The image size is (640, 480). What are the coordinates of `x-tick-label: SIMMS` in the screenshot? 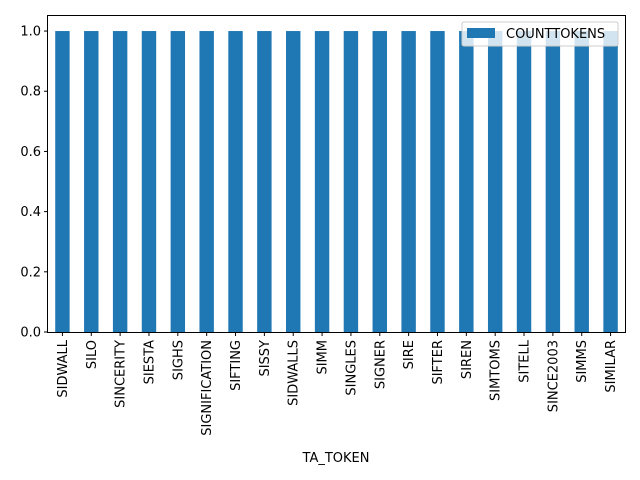 It's located at (582, 361).